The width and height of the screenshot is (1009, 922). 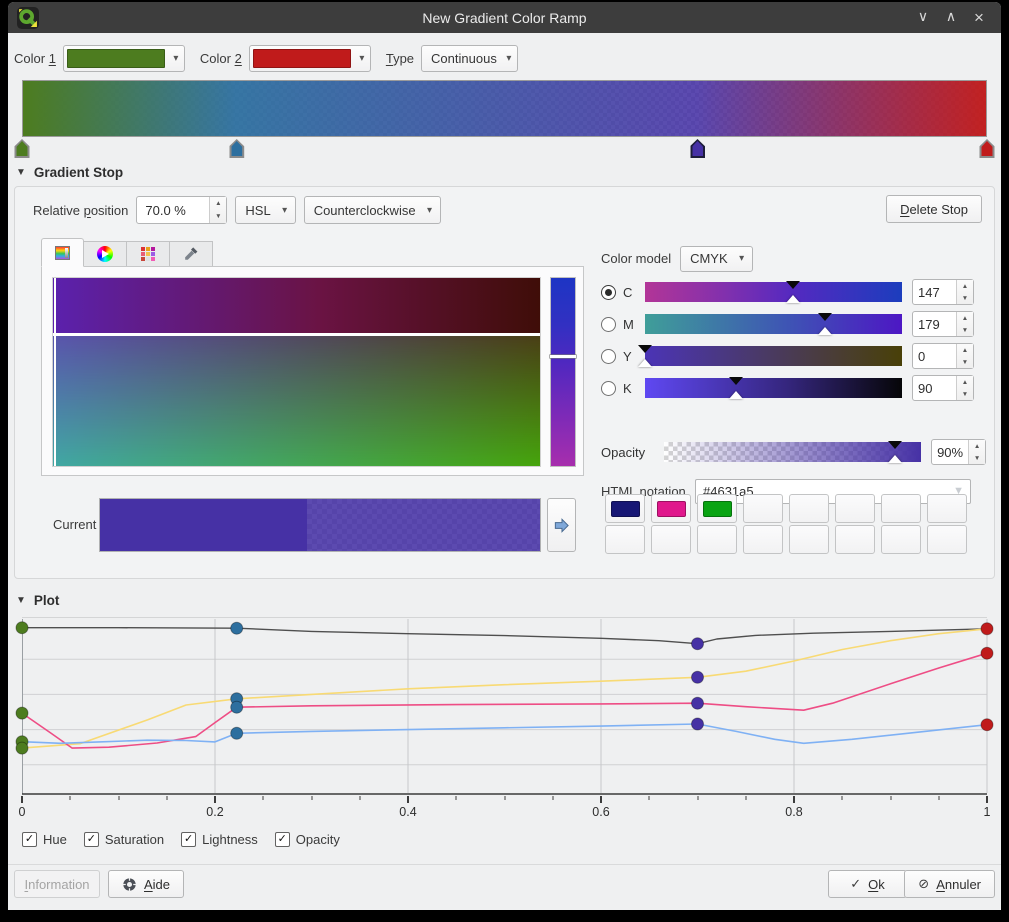 What do you see at coordinates (979, 17) in the screenshot?
I see `close-icon: ×` at bounding box center [979, 17].